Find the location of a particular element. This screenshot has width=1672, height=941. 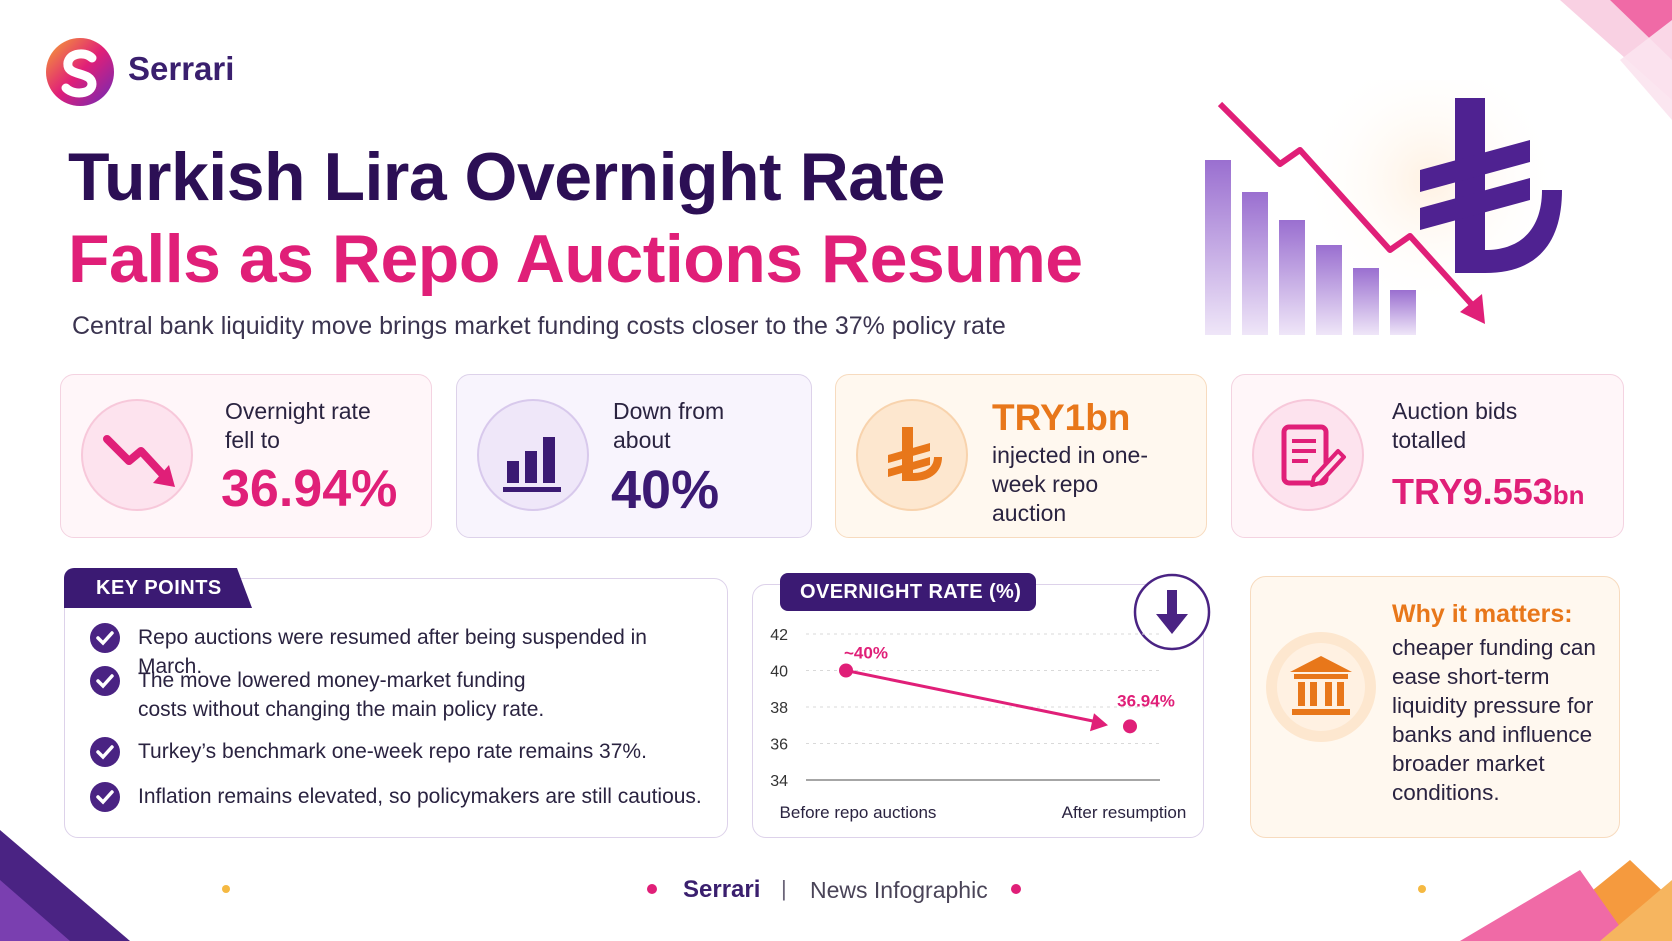

x-tick-label: Before repo auctions is located at coordinates (858, 812).